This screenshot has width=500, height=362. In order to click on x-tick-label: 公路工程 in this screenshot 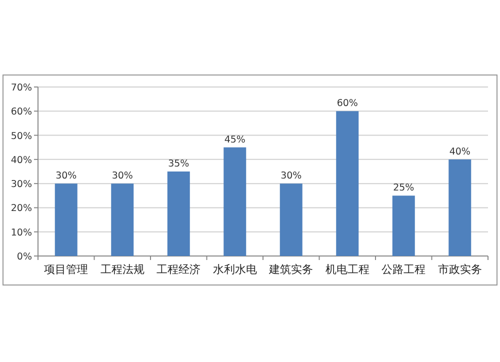, I will do `click(404, 269)`.